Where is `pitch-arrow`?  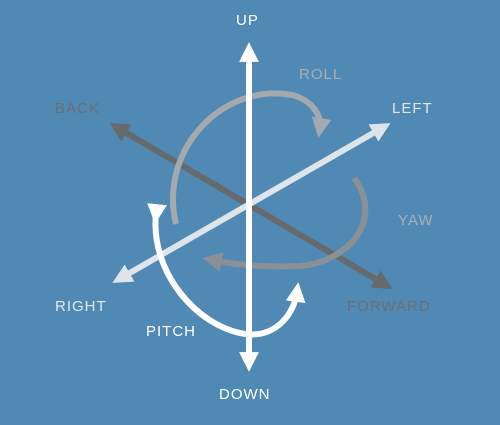 pitch-arrow is located at coordinates (226, 270).